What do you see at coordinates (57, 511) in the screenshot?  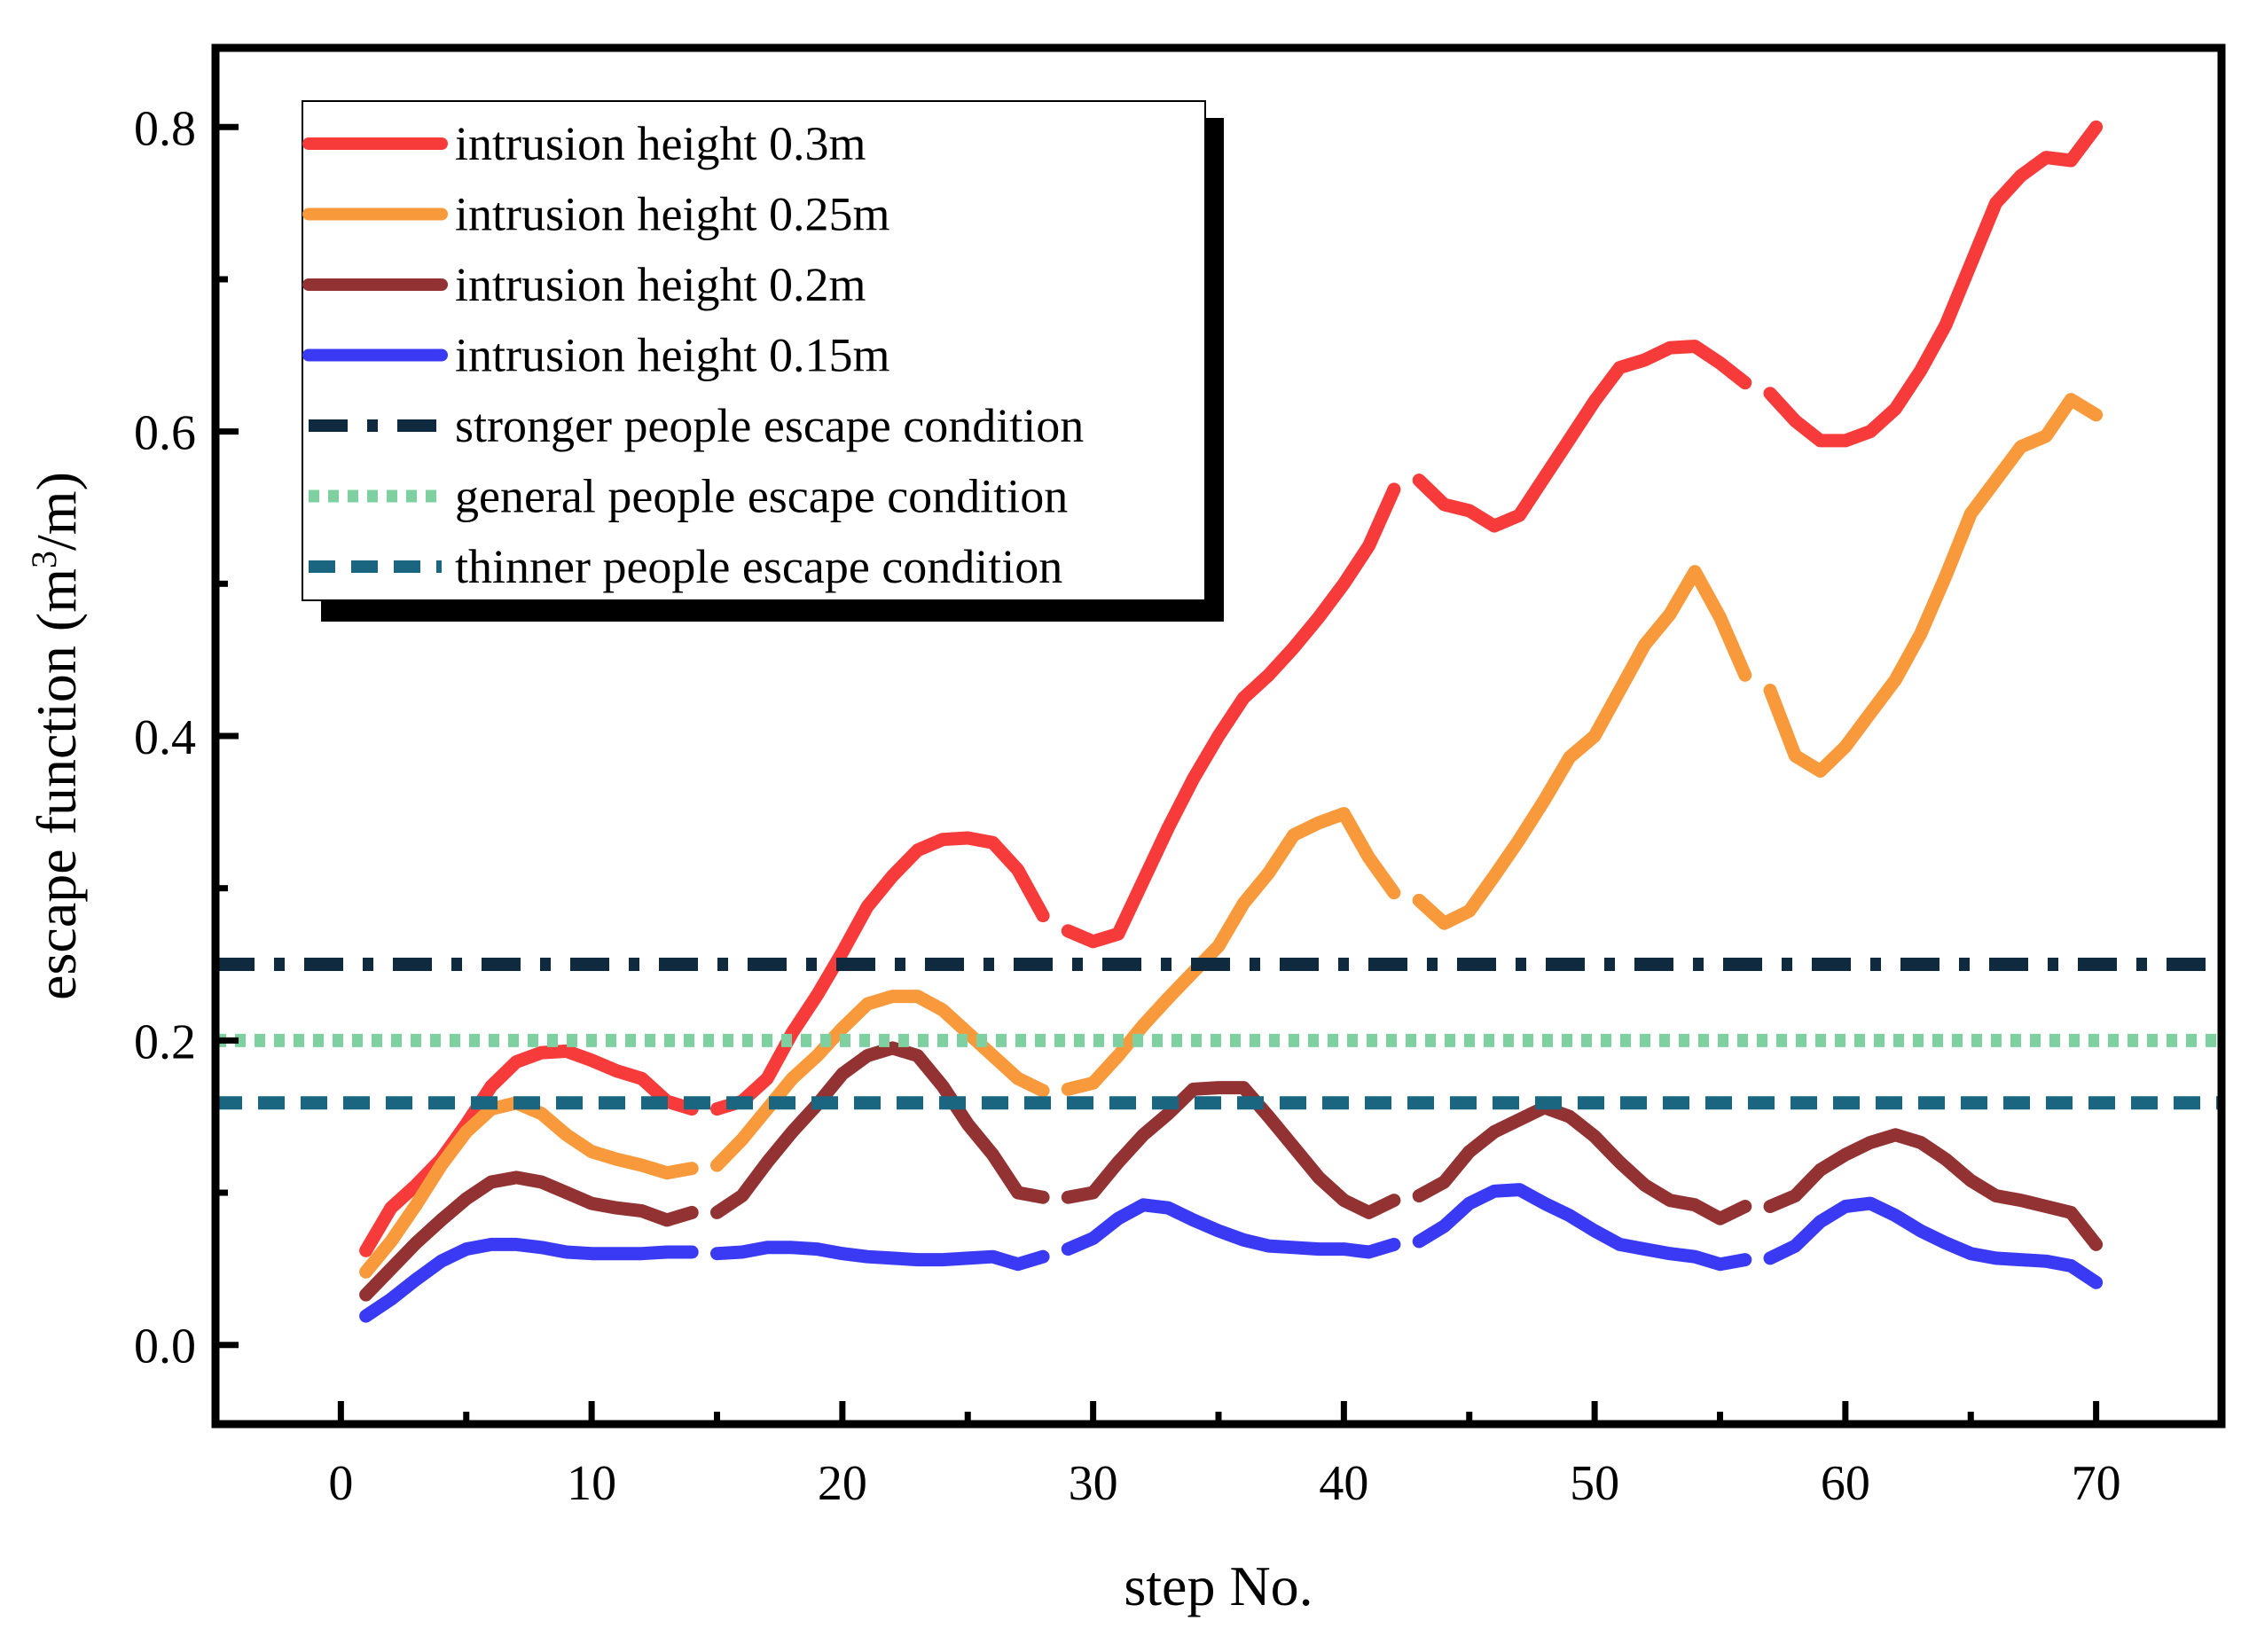 I see `y-axis-title-unit: /m)` at bounding box center [57, 511].